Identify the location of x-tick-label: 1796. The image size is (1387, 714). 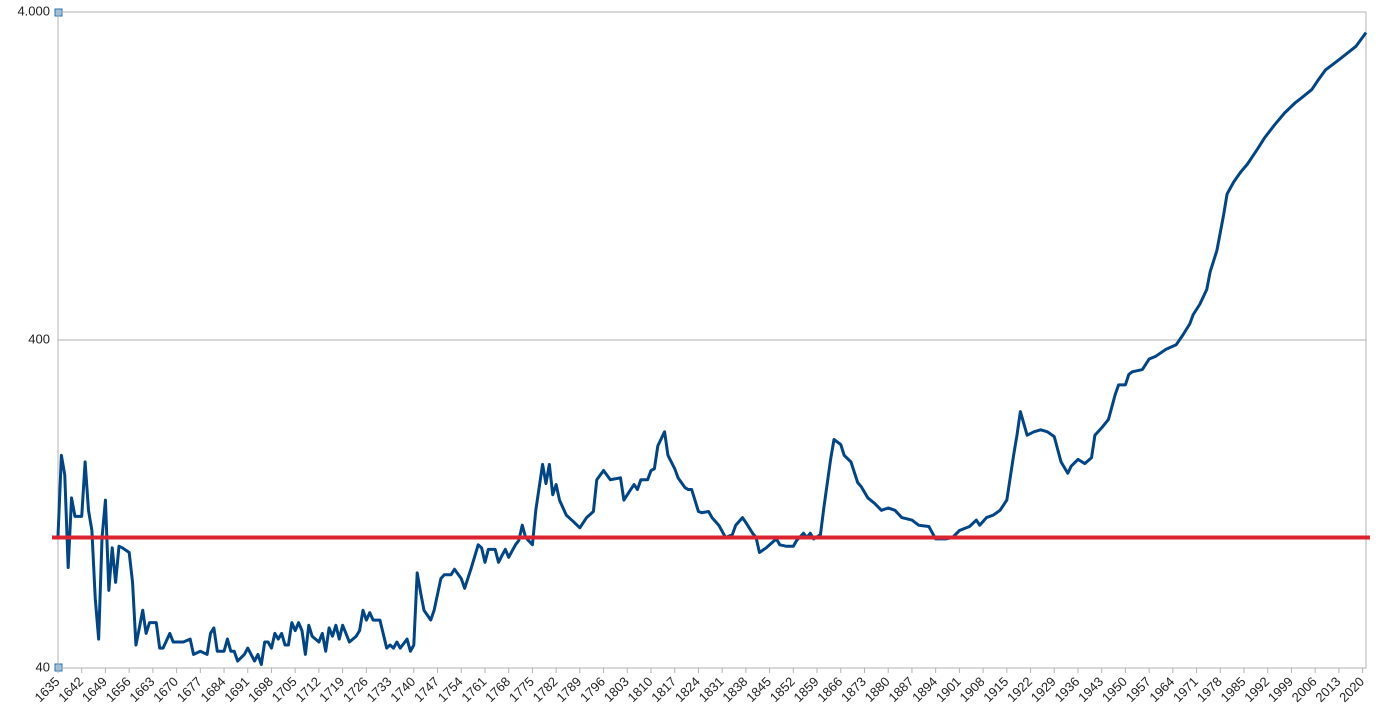
(592, 689).